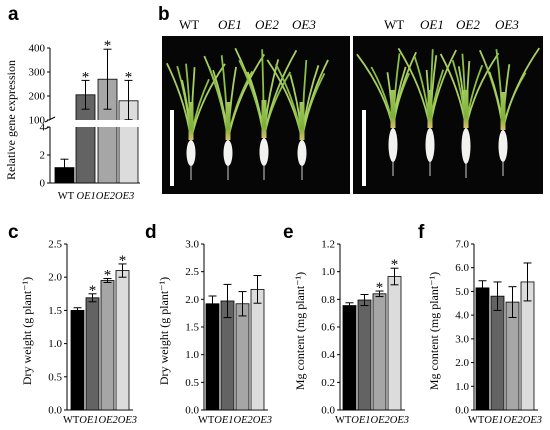  What do you see at coordinates (304, 24) in the screenshot?
I see `photo-label-left-4: OE3` at bounding box center [304, 24].